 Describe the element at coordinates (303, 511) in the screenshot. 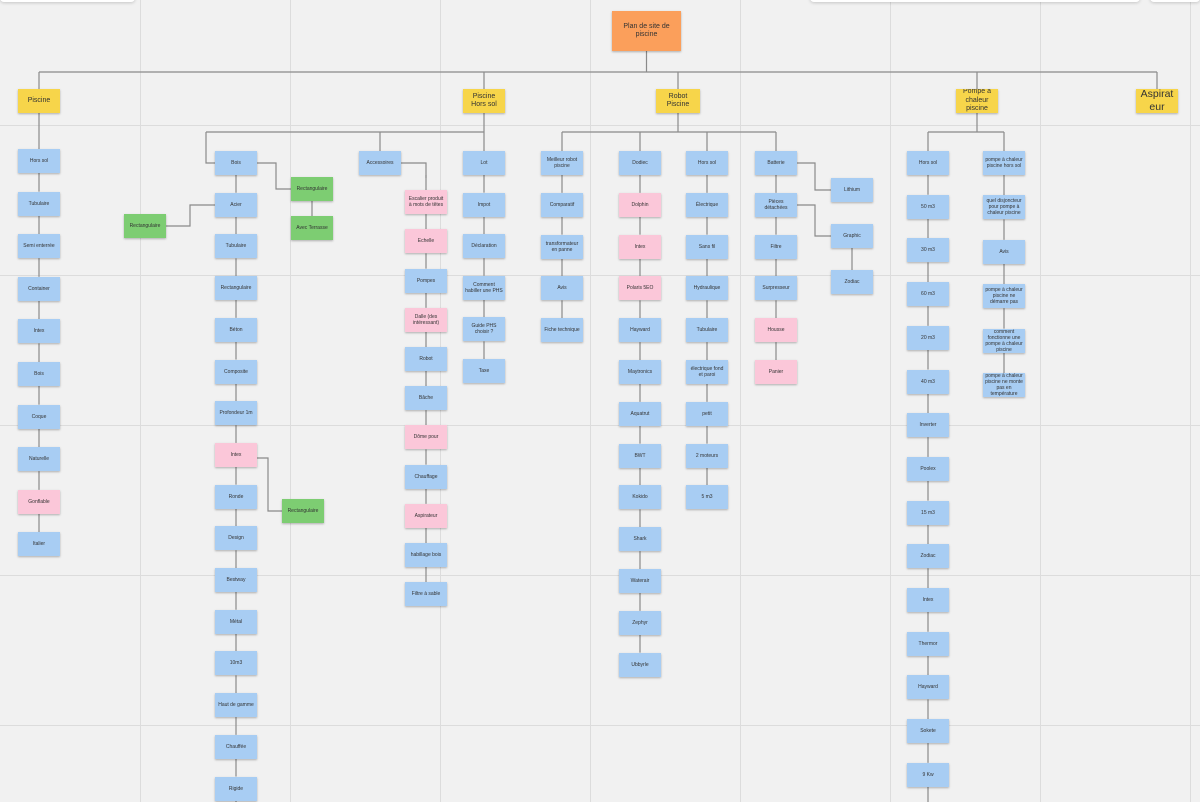

I see `note-green-3: Rectangulaire` at that location.